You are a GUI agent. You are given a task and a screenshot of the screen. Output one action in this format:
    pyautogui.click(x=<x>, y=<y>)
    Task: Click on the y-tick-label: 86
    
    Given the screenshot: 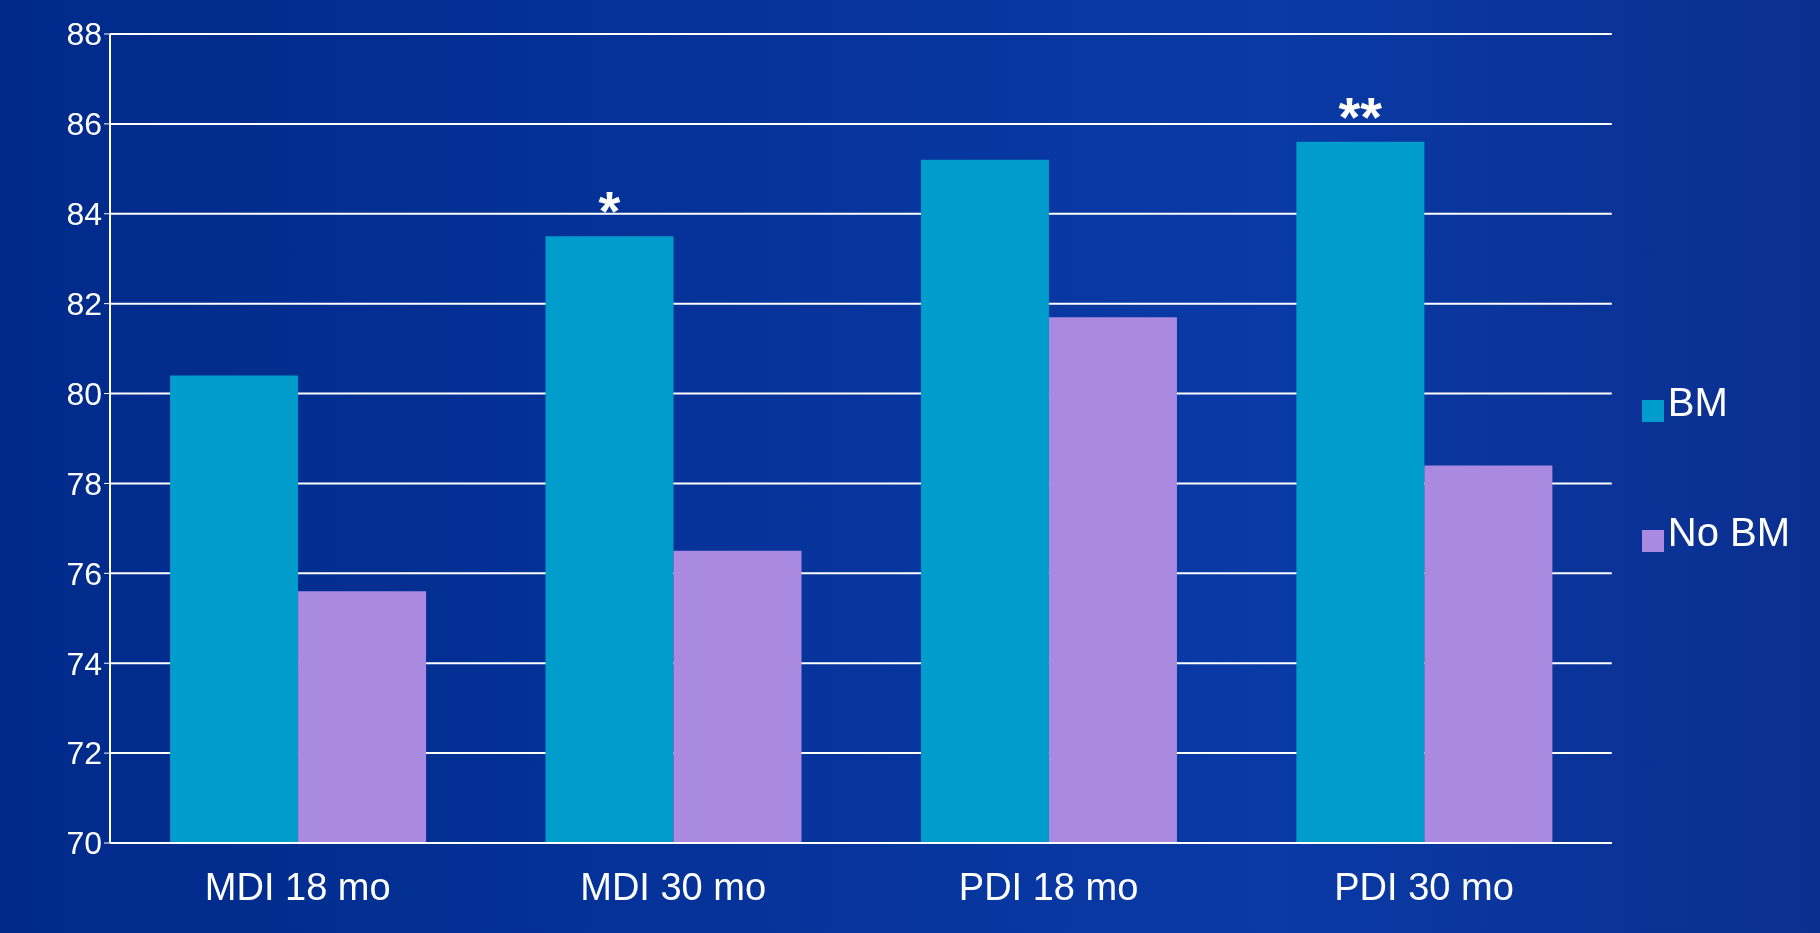 What is the action you would take?
    pyautogui.click(x=84, y=124)
    